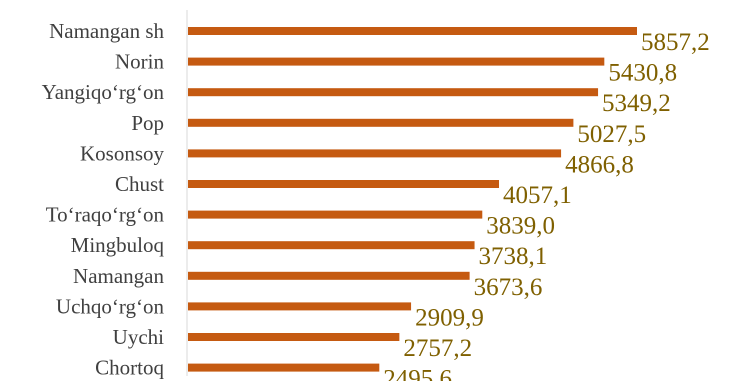  Describe the element at coordinates (147, 123) in the screenshot. I see `category-label-4: Pop` at that location.